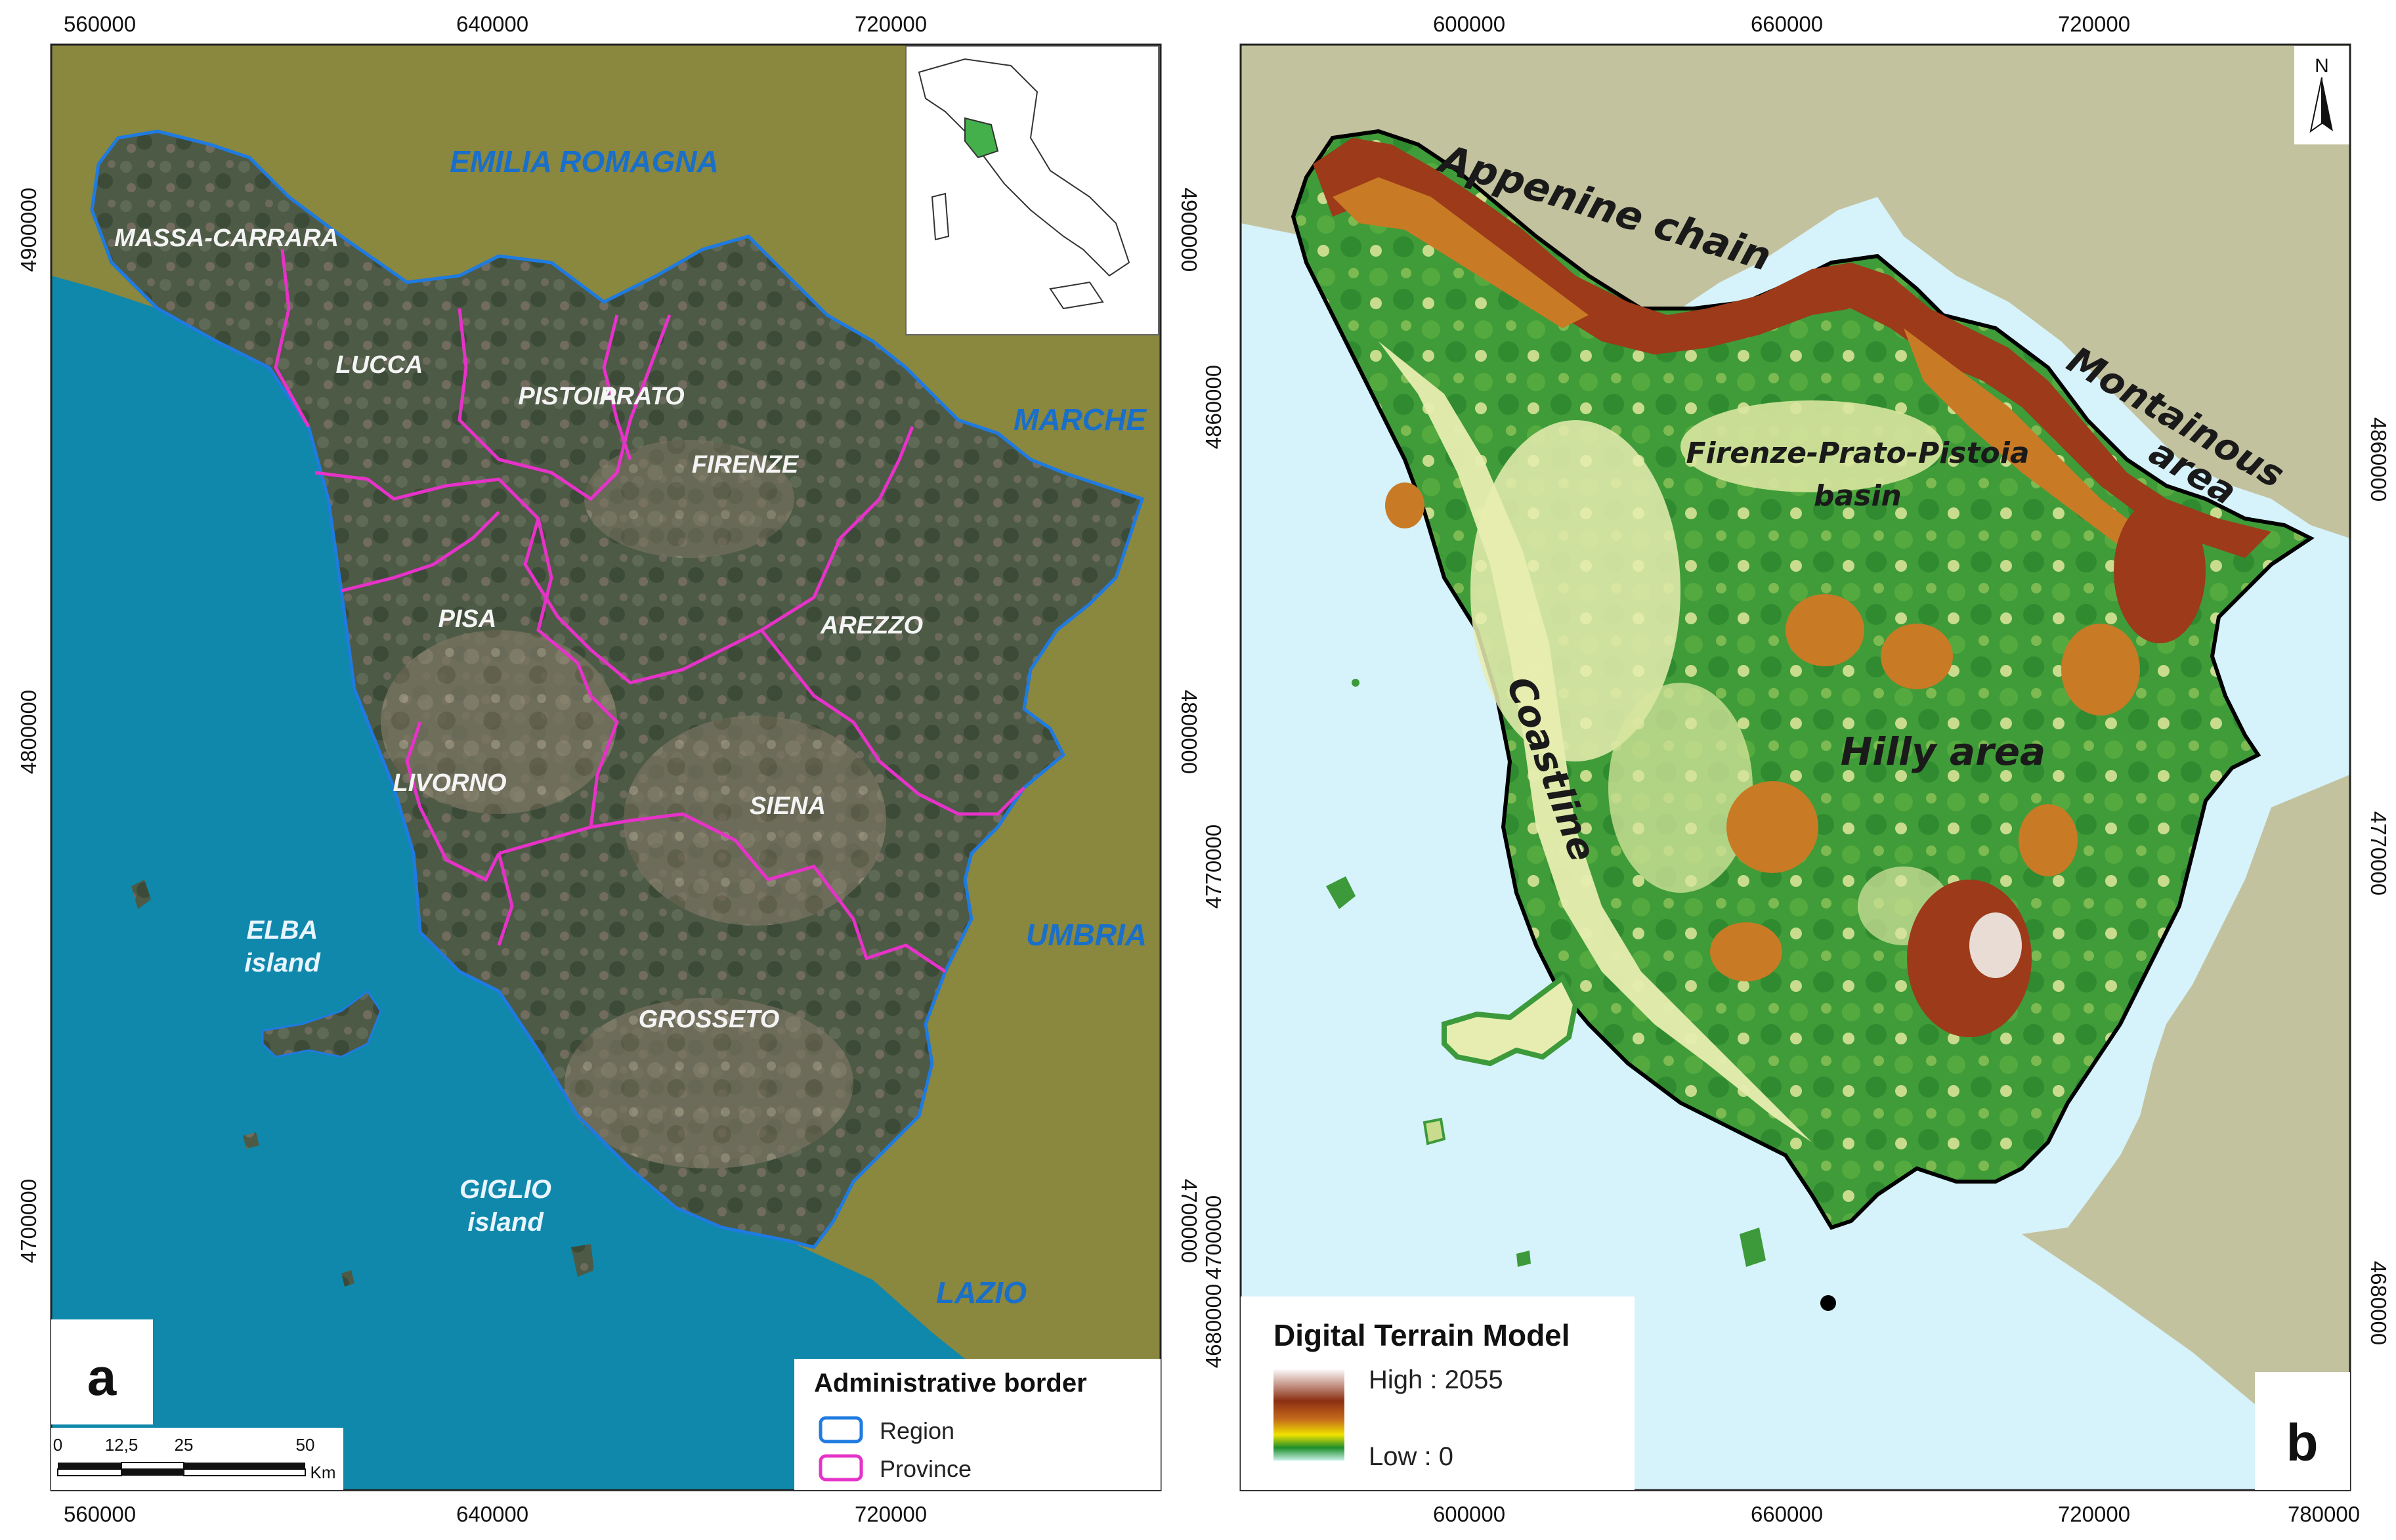 Image resolution: width=2396 pixels, height=1540 pixels. I want to click on legend-b-high: High : 2055, so click(1436, 1379).